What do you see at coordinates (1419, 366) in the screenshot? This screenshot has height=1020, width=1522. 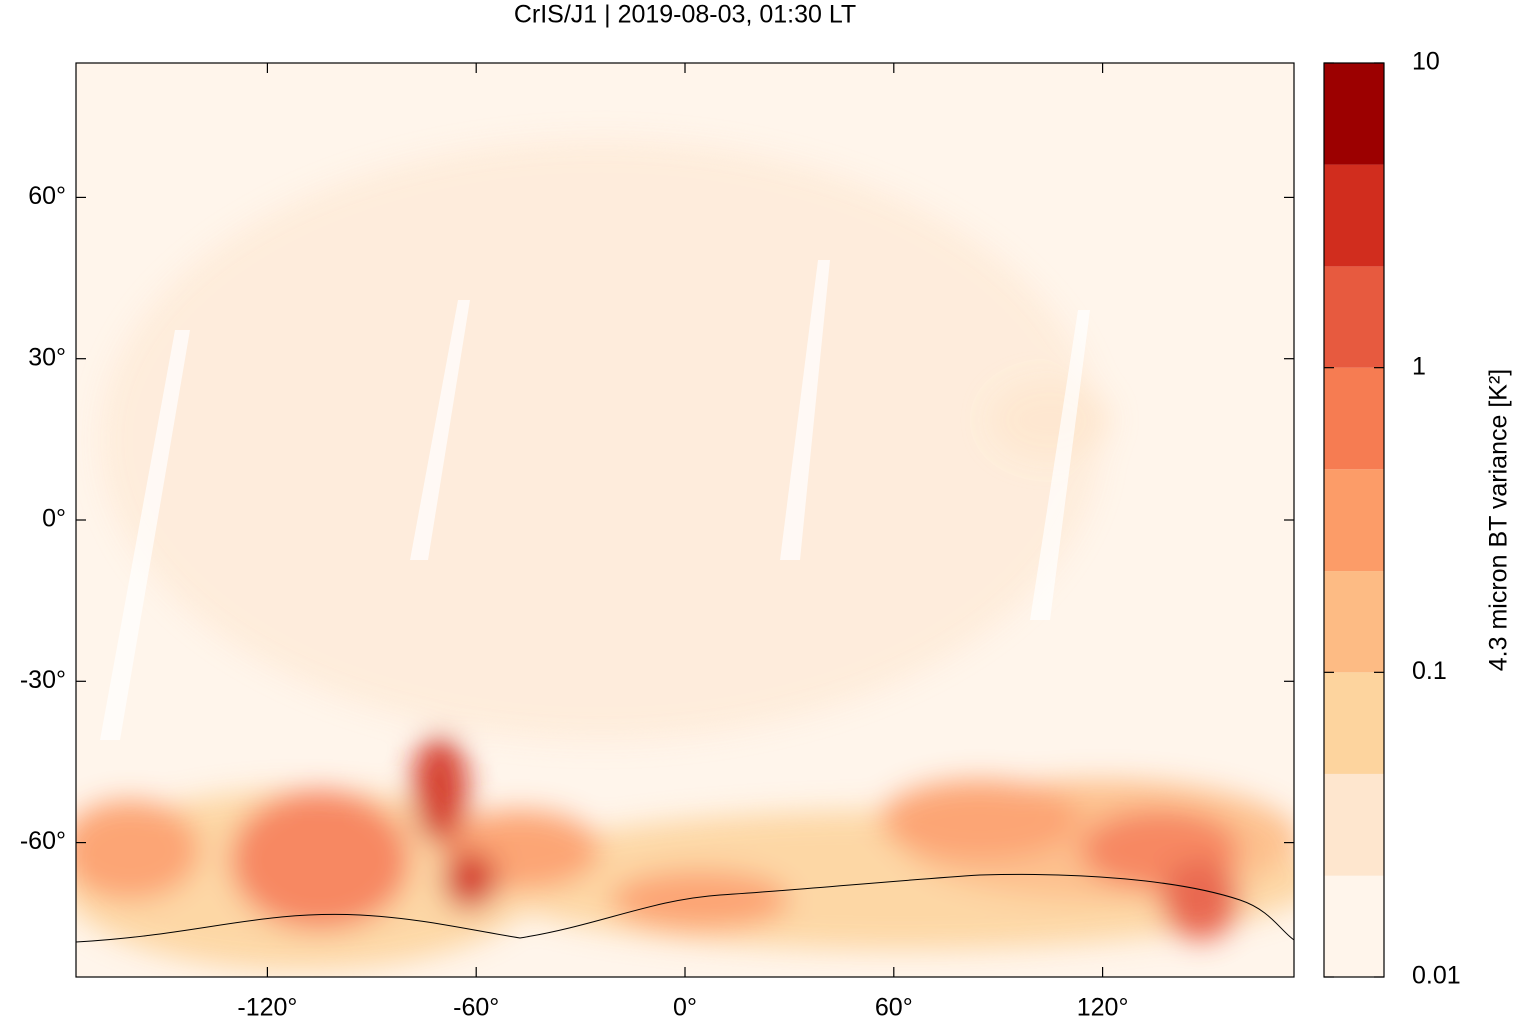 I see `colorbar-tick-label: 1` at bounding box center [1419, 366].